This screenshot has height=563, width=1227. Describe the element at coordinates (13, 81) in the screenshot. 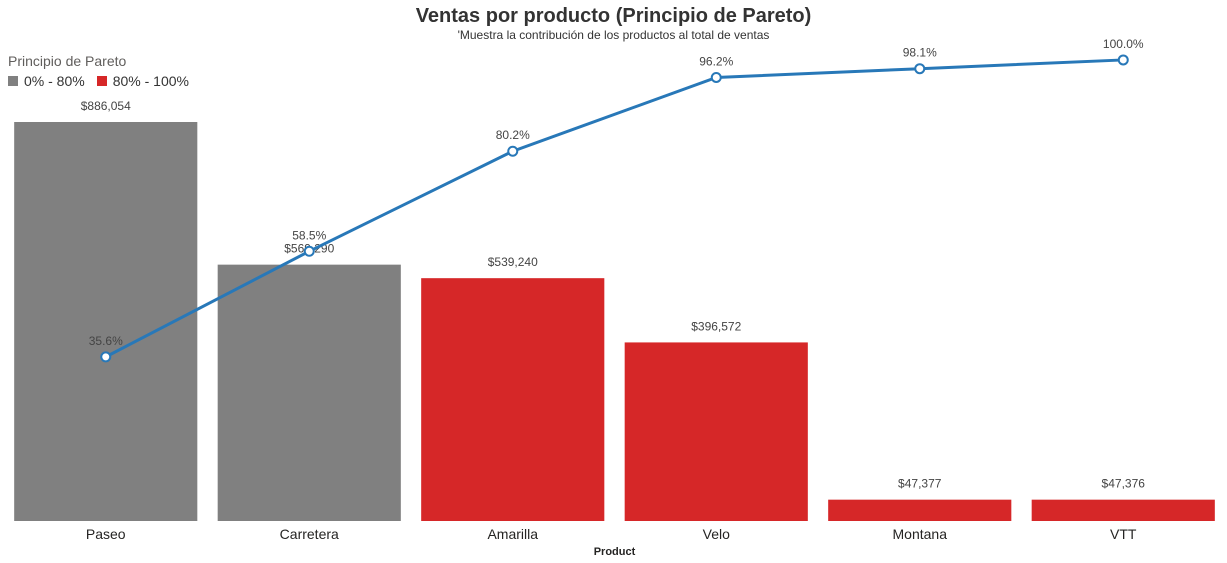

I see `legend-swatch-gray` at that location.